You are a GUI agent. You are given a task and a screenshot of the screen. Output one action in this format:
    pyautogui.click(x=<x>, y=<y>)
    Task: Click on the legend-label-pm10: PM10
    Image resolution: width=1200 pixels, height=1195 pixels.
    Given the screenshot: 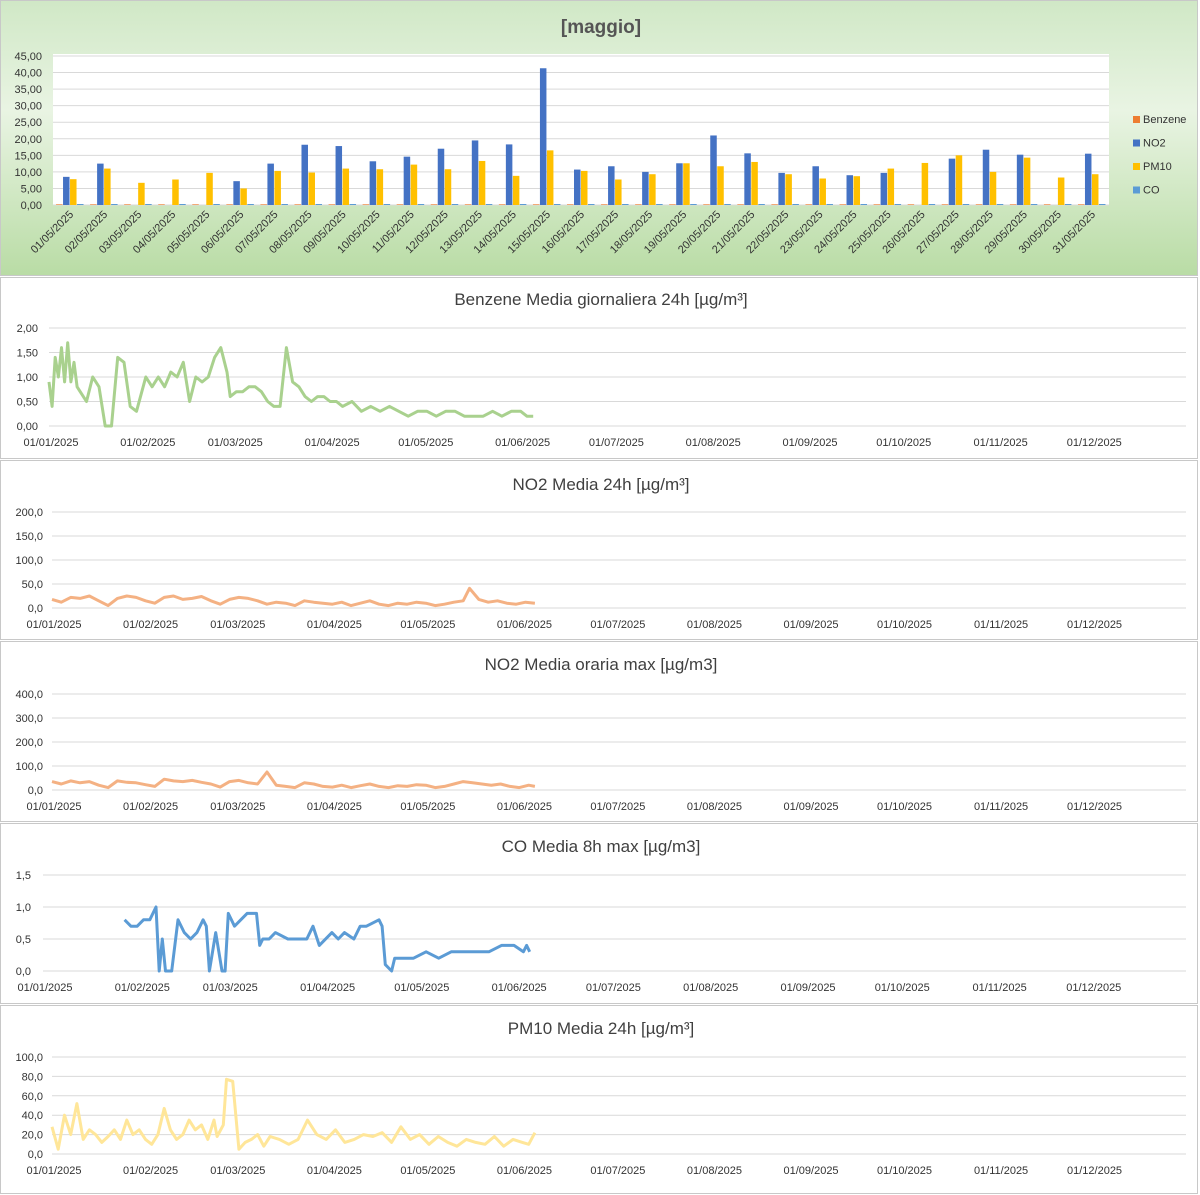 What is the action you would take?
    pyautogui.click(x=1157, y=167)
    